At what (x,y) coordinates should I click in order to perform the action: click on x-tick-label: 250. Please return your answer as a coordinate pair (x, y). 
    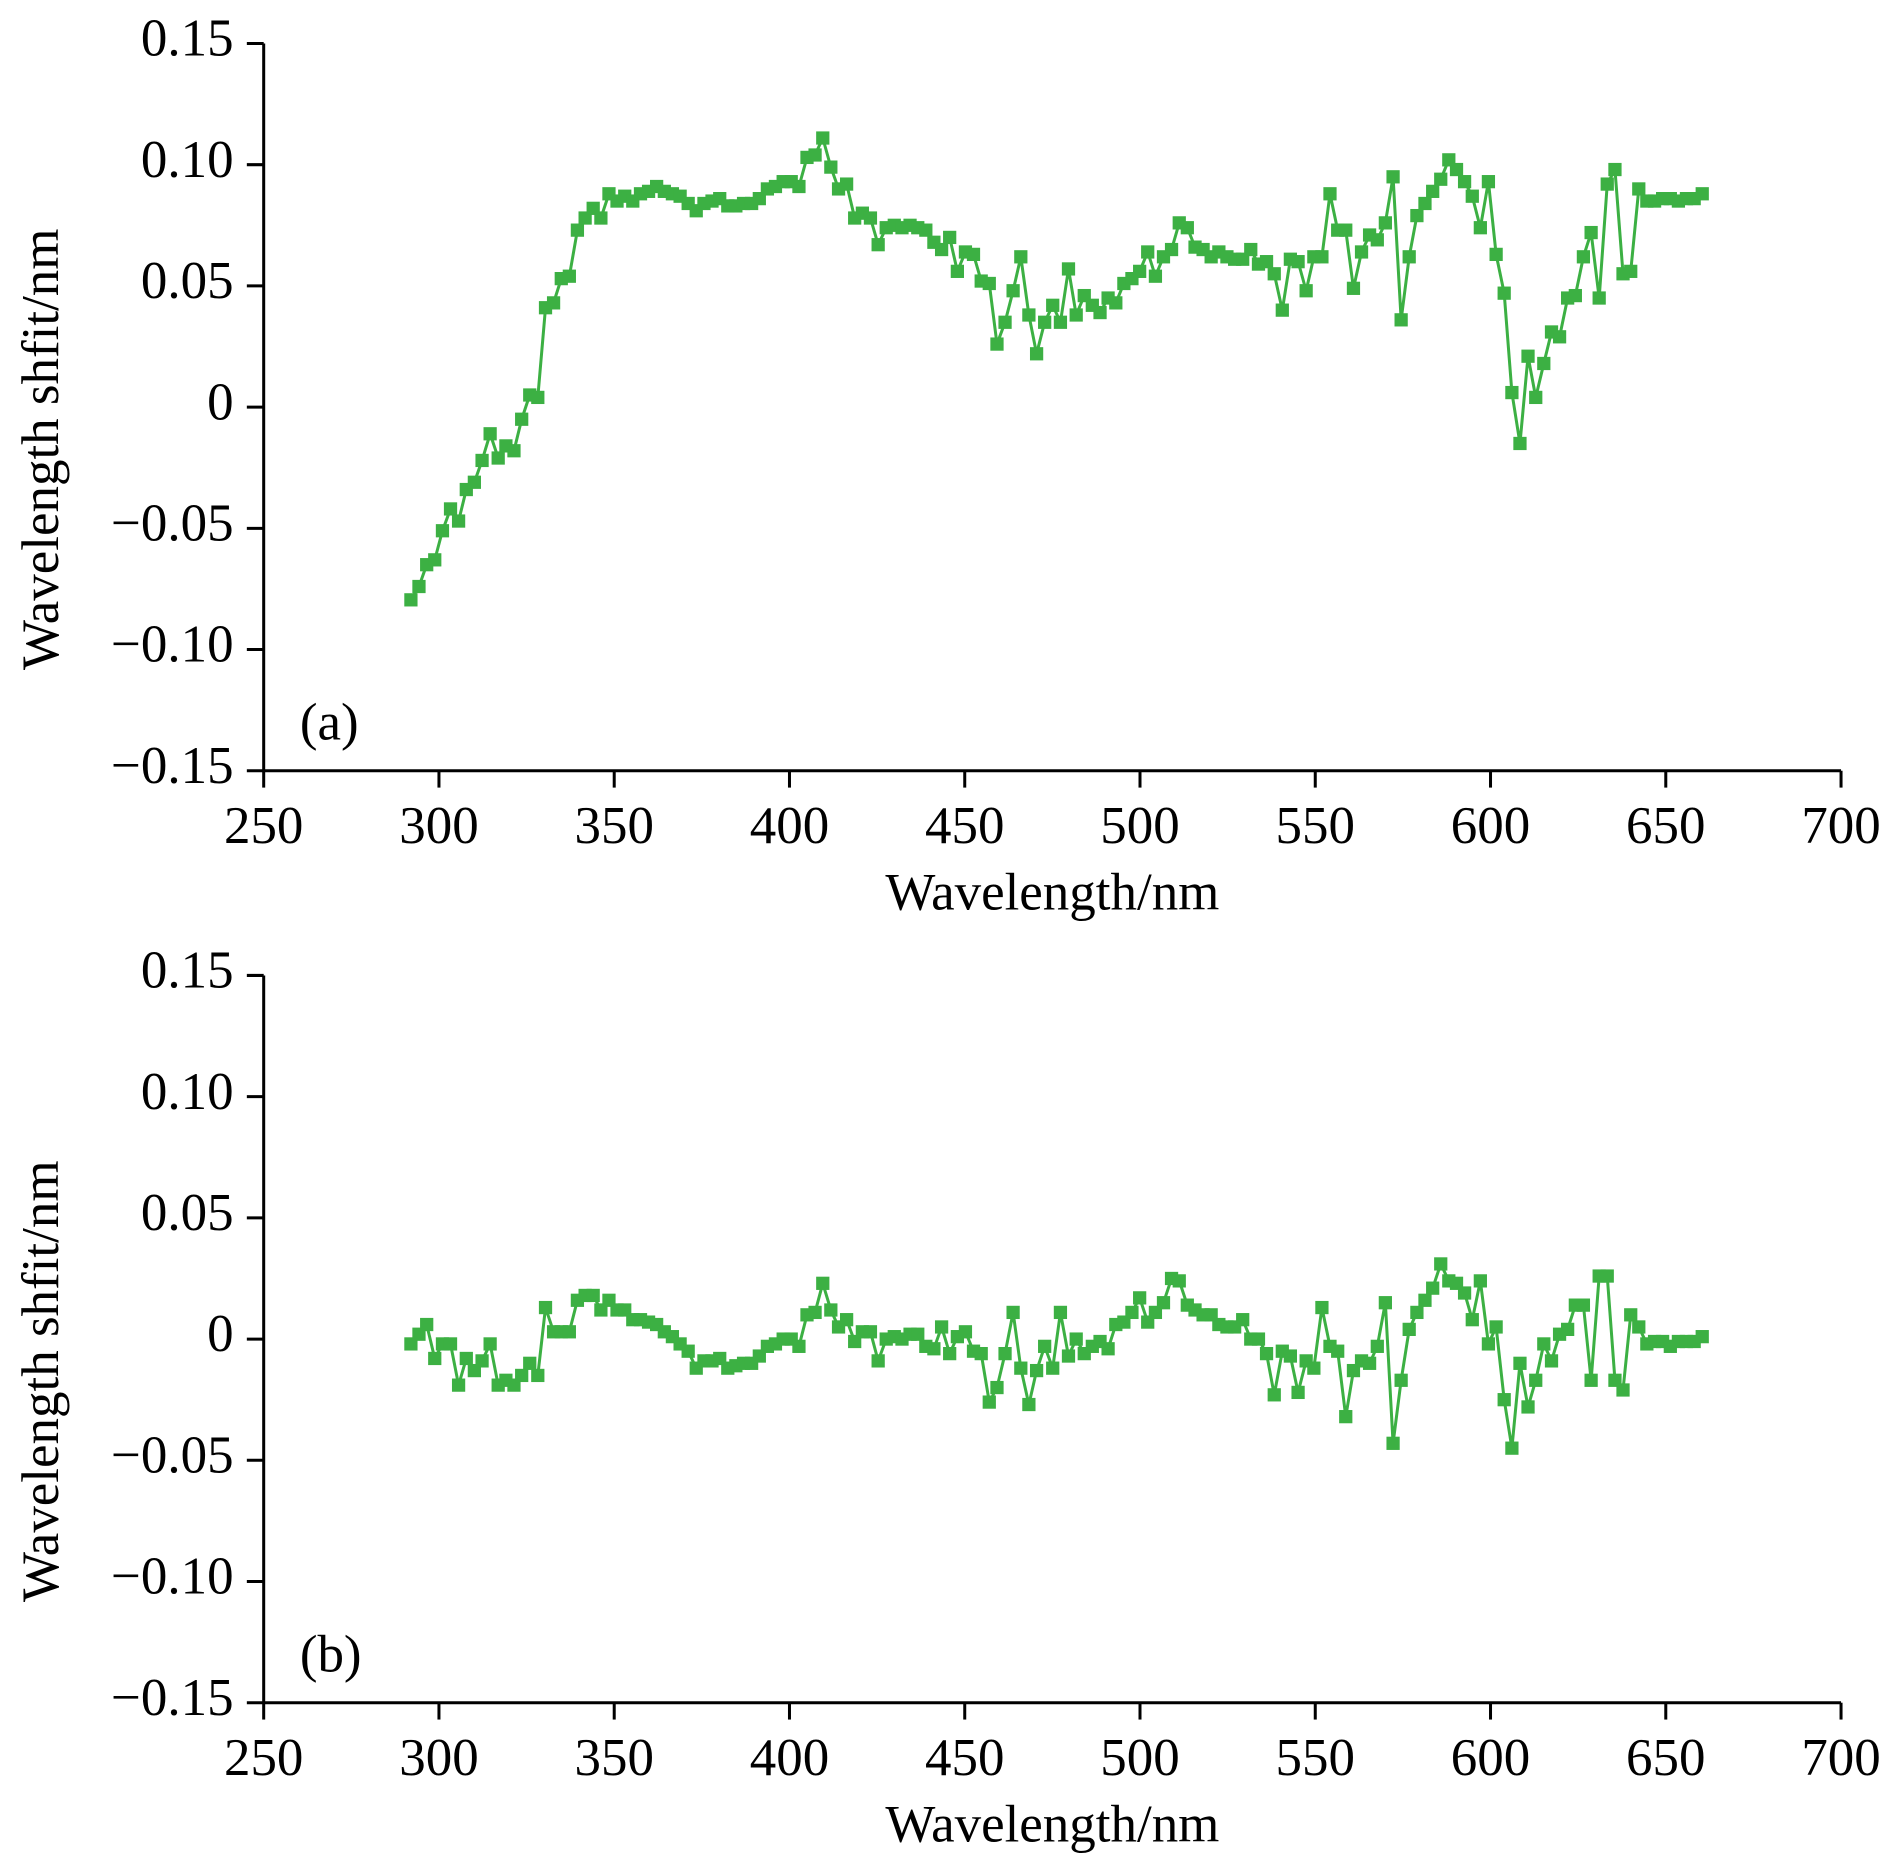
    Looking at the image, I should click on (263, 1758).